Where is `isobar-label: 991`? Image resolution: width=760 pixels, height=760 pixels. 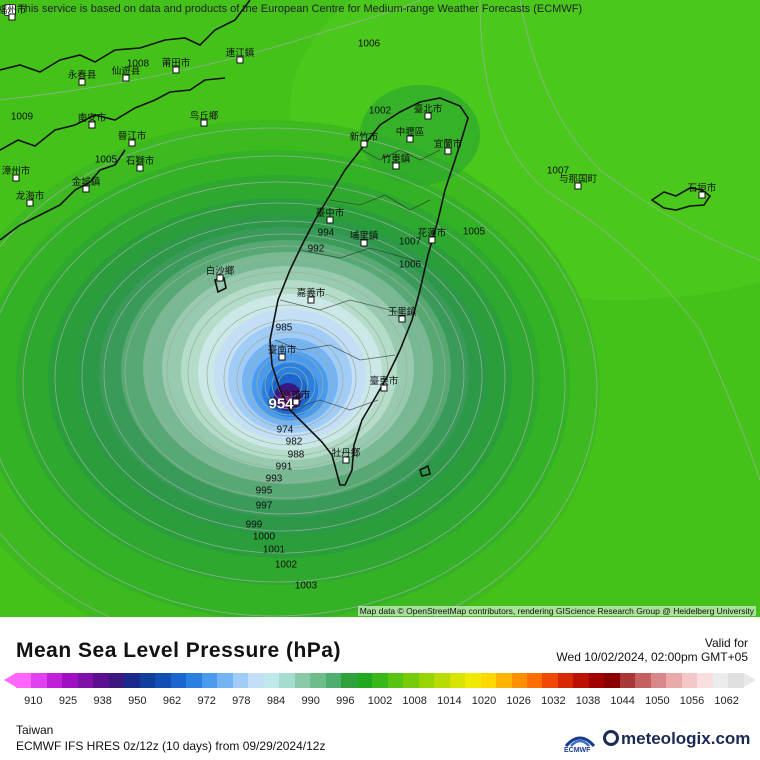 isobar-label: 991 is located at coordinates (284, 467).